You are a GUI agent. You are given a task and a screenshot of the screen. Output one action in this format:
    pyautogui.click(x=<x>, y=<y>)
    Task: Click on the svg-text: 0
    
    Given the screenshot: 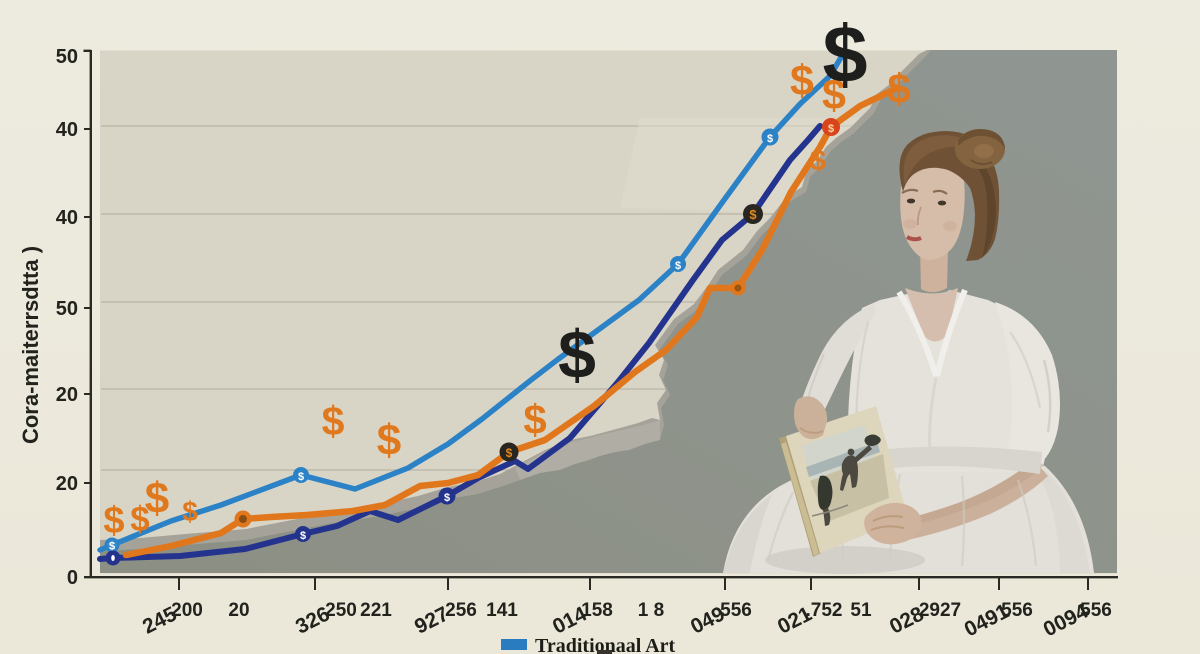 What is the action you would take?
    pyautogui.click(x=72, y=578)
    